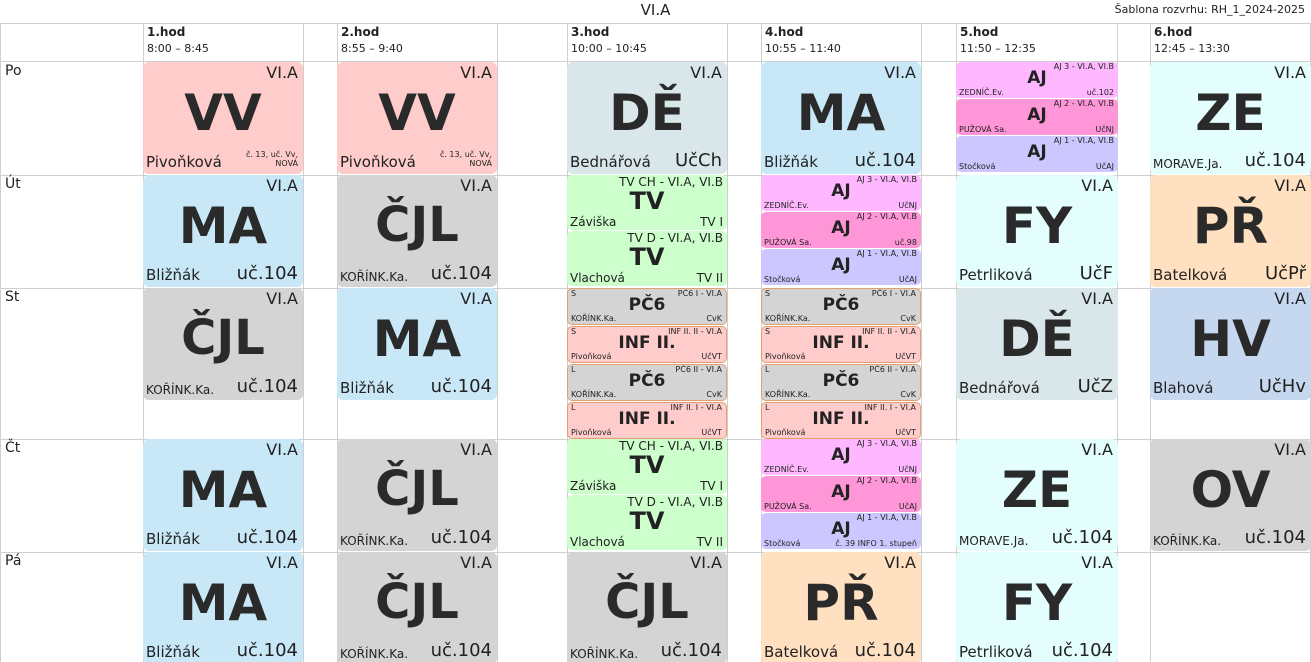 This screenshot has height=662, width=1311. What do you see at coordinates (889, 331) in the screenshot?
I see `lesson-group-class: INF II. II - VI.A` at bounding box center [889, 331].